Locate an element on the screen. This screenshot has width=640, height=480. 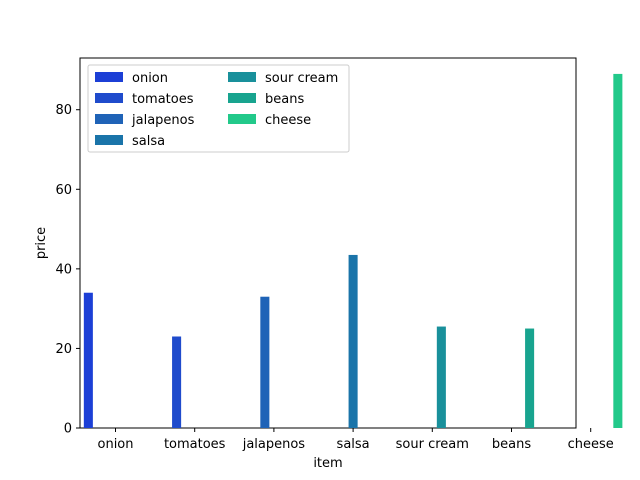
bar-jalapenos is located at coordinates (265, 362).